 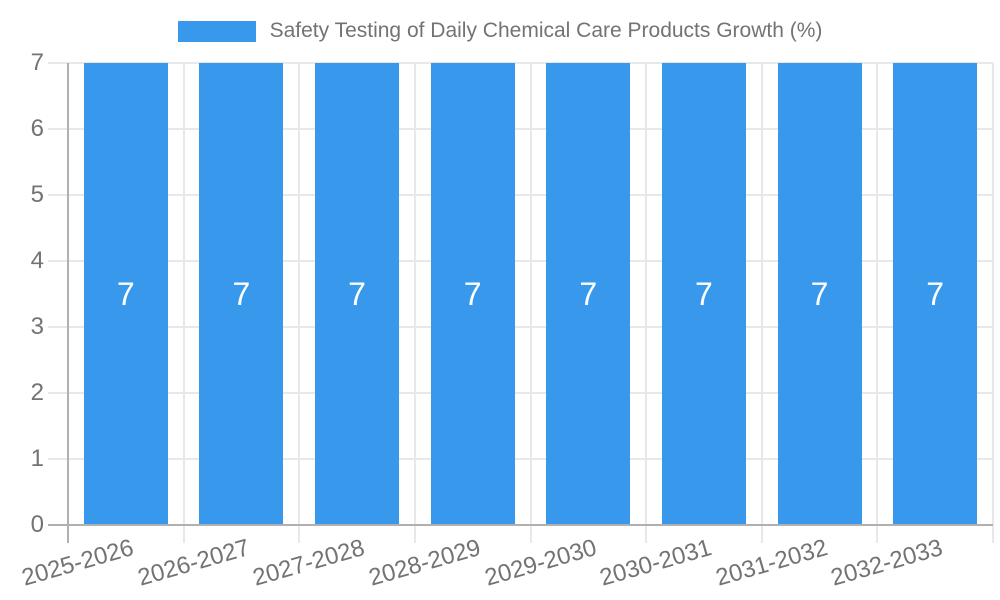 I want to click on x-axis-label: 2032-2033, so click(x=887, y=563).